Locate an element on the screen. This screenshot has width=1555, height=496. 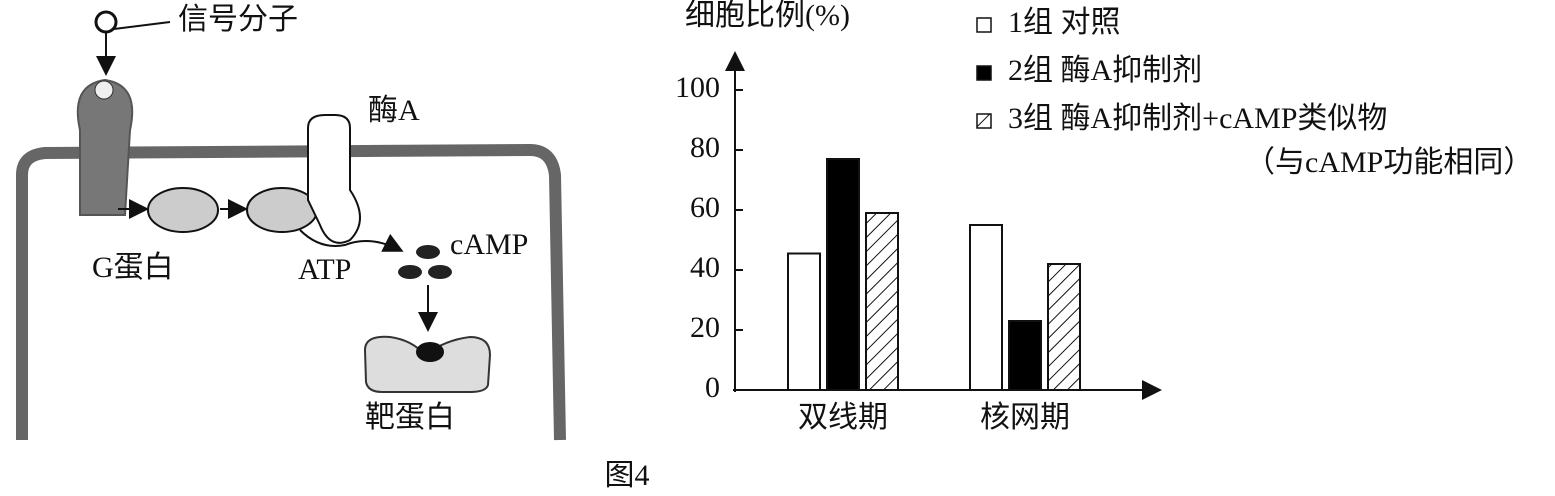
y-tick-label: 0 is located at coordinates (712, 387).